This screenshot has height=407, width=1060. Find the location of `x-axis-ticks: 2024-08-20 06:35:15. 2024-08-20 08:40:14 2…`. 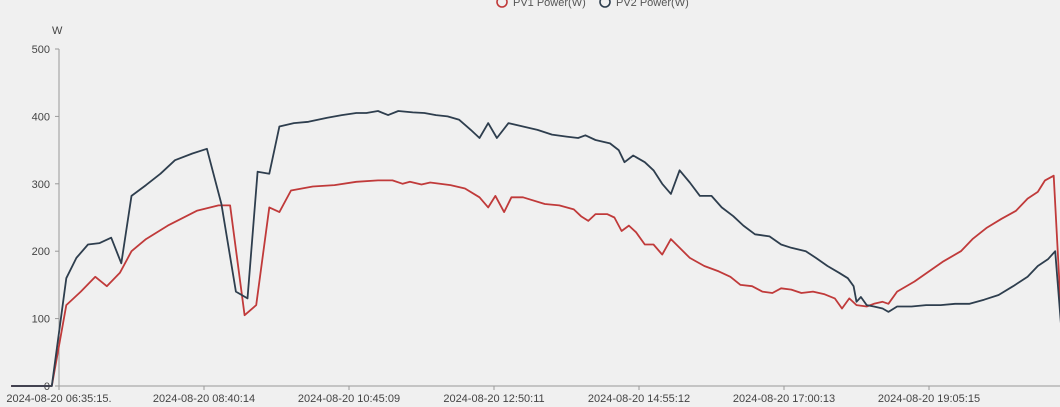

x-axis-ticks: 2024-08-20 06:35:15. 2024-08-20 08:40:14 2… is located at coordinates (493, 395).